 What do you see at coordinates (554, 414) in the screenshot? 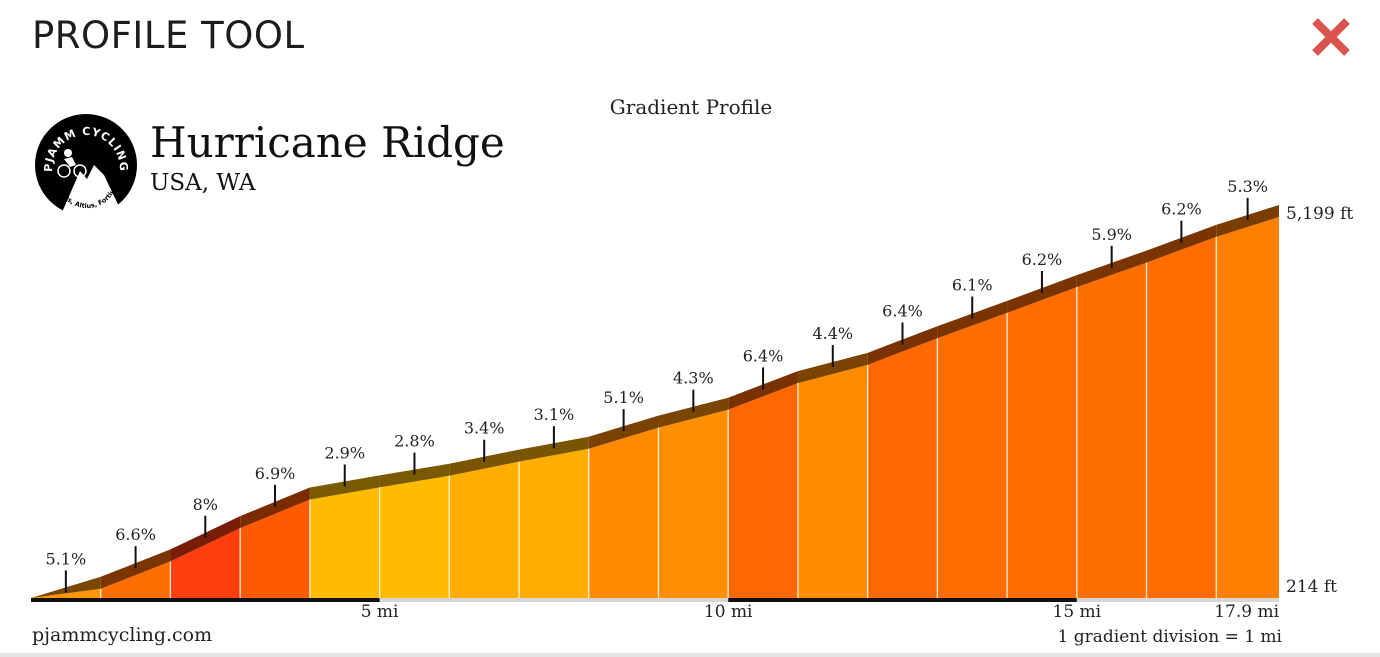
I see `grade-label: 3.1%` at bounding box center [554, 414].